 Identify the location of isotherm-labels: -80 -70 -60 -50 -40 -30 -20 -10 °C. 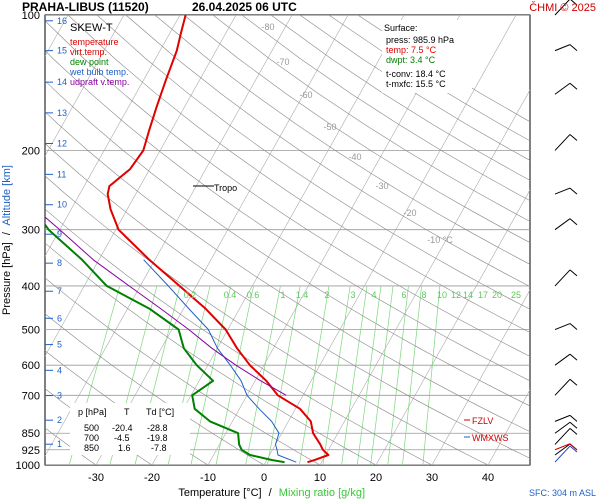
(357, 133).